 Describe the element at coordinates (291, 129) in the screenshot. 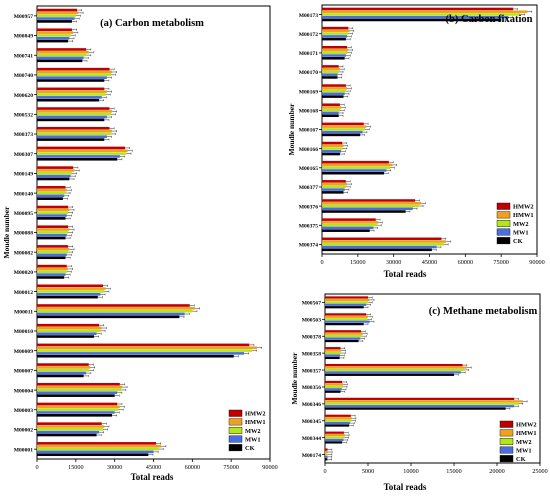

I see `y-axis-label: Moudle number` at that location.